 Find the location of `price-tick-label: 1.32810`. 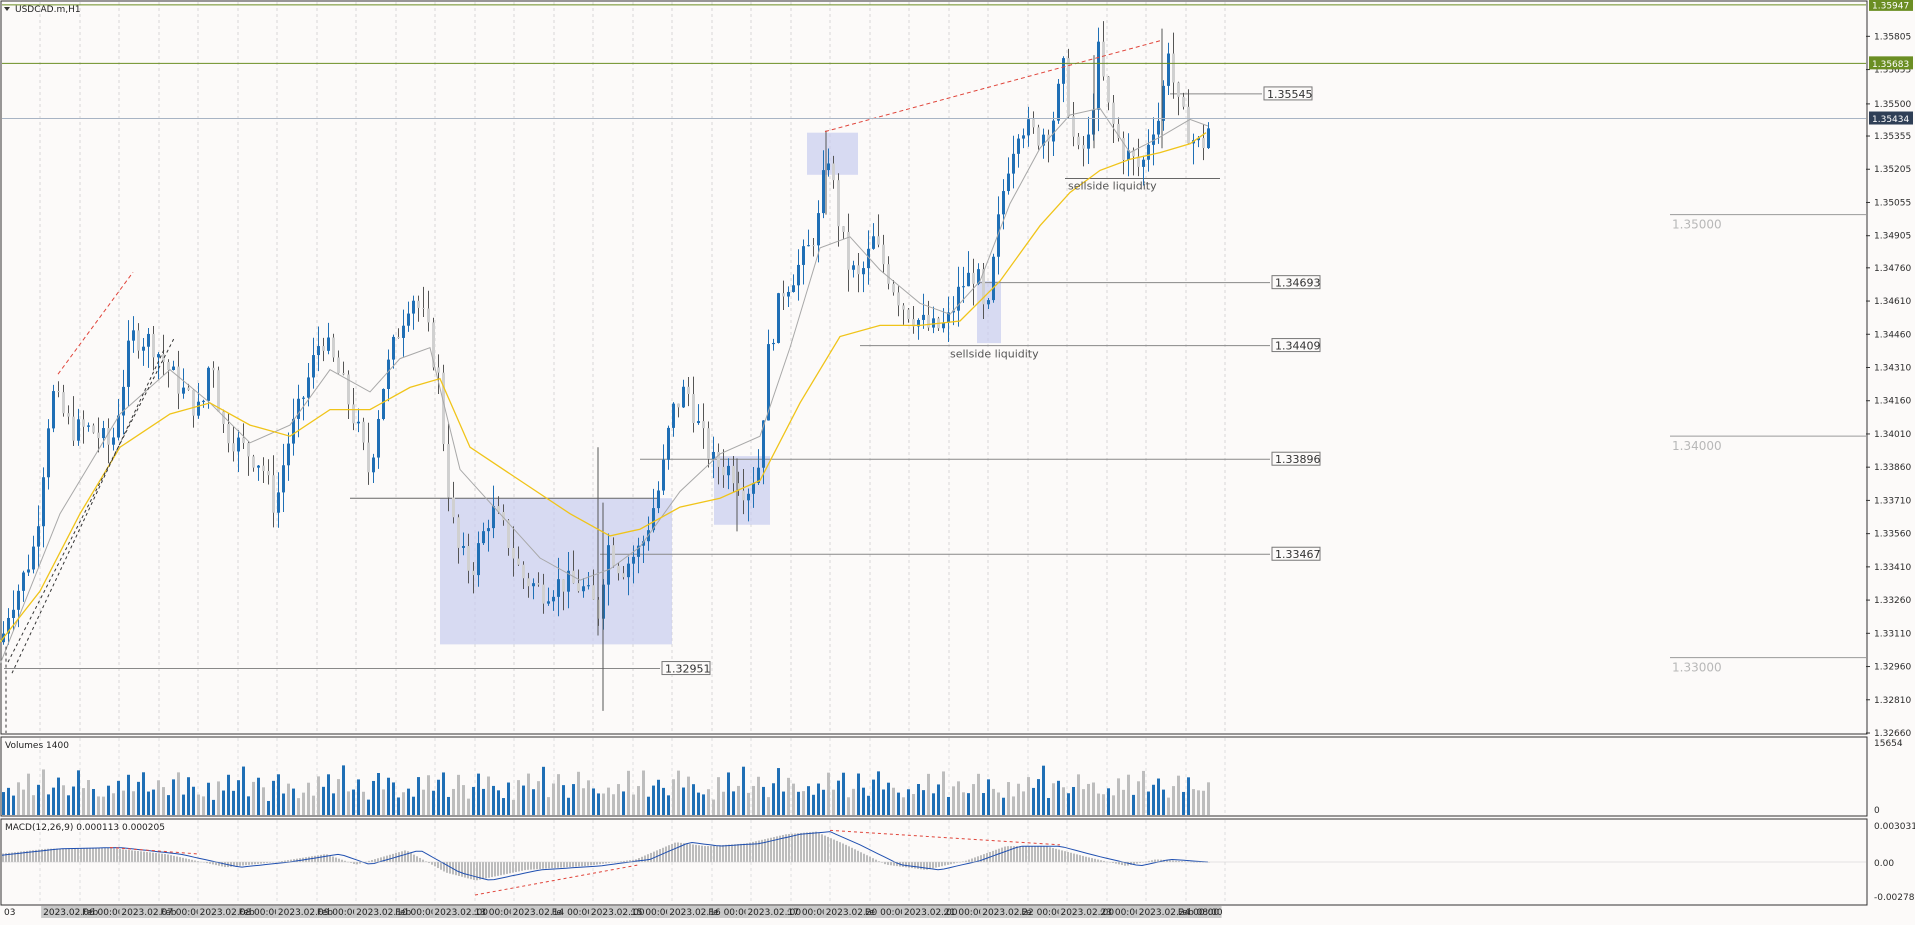

price-tick-label: 1.32810 is located at coordinates (1892, 701).